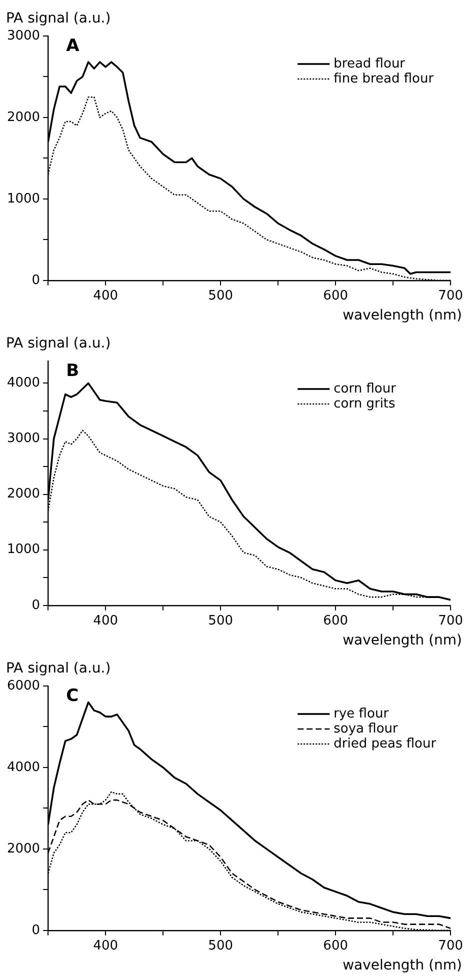 The height and width of the screenshot is (976, 466). I want to click on legend-label: corn grits, so click(365, 404).